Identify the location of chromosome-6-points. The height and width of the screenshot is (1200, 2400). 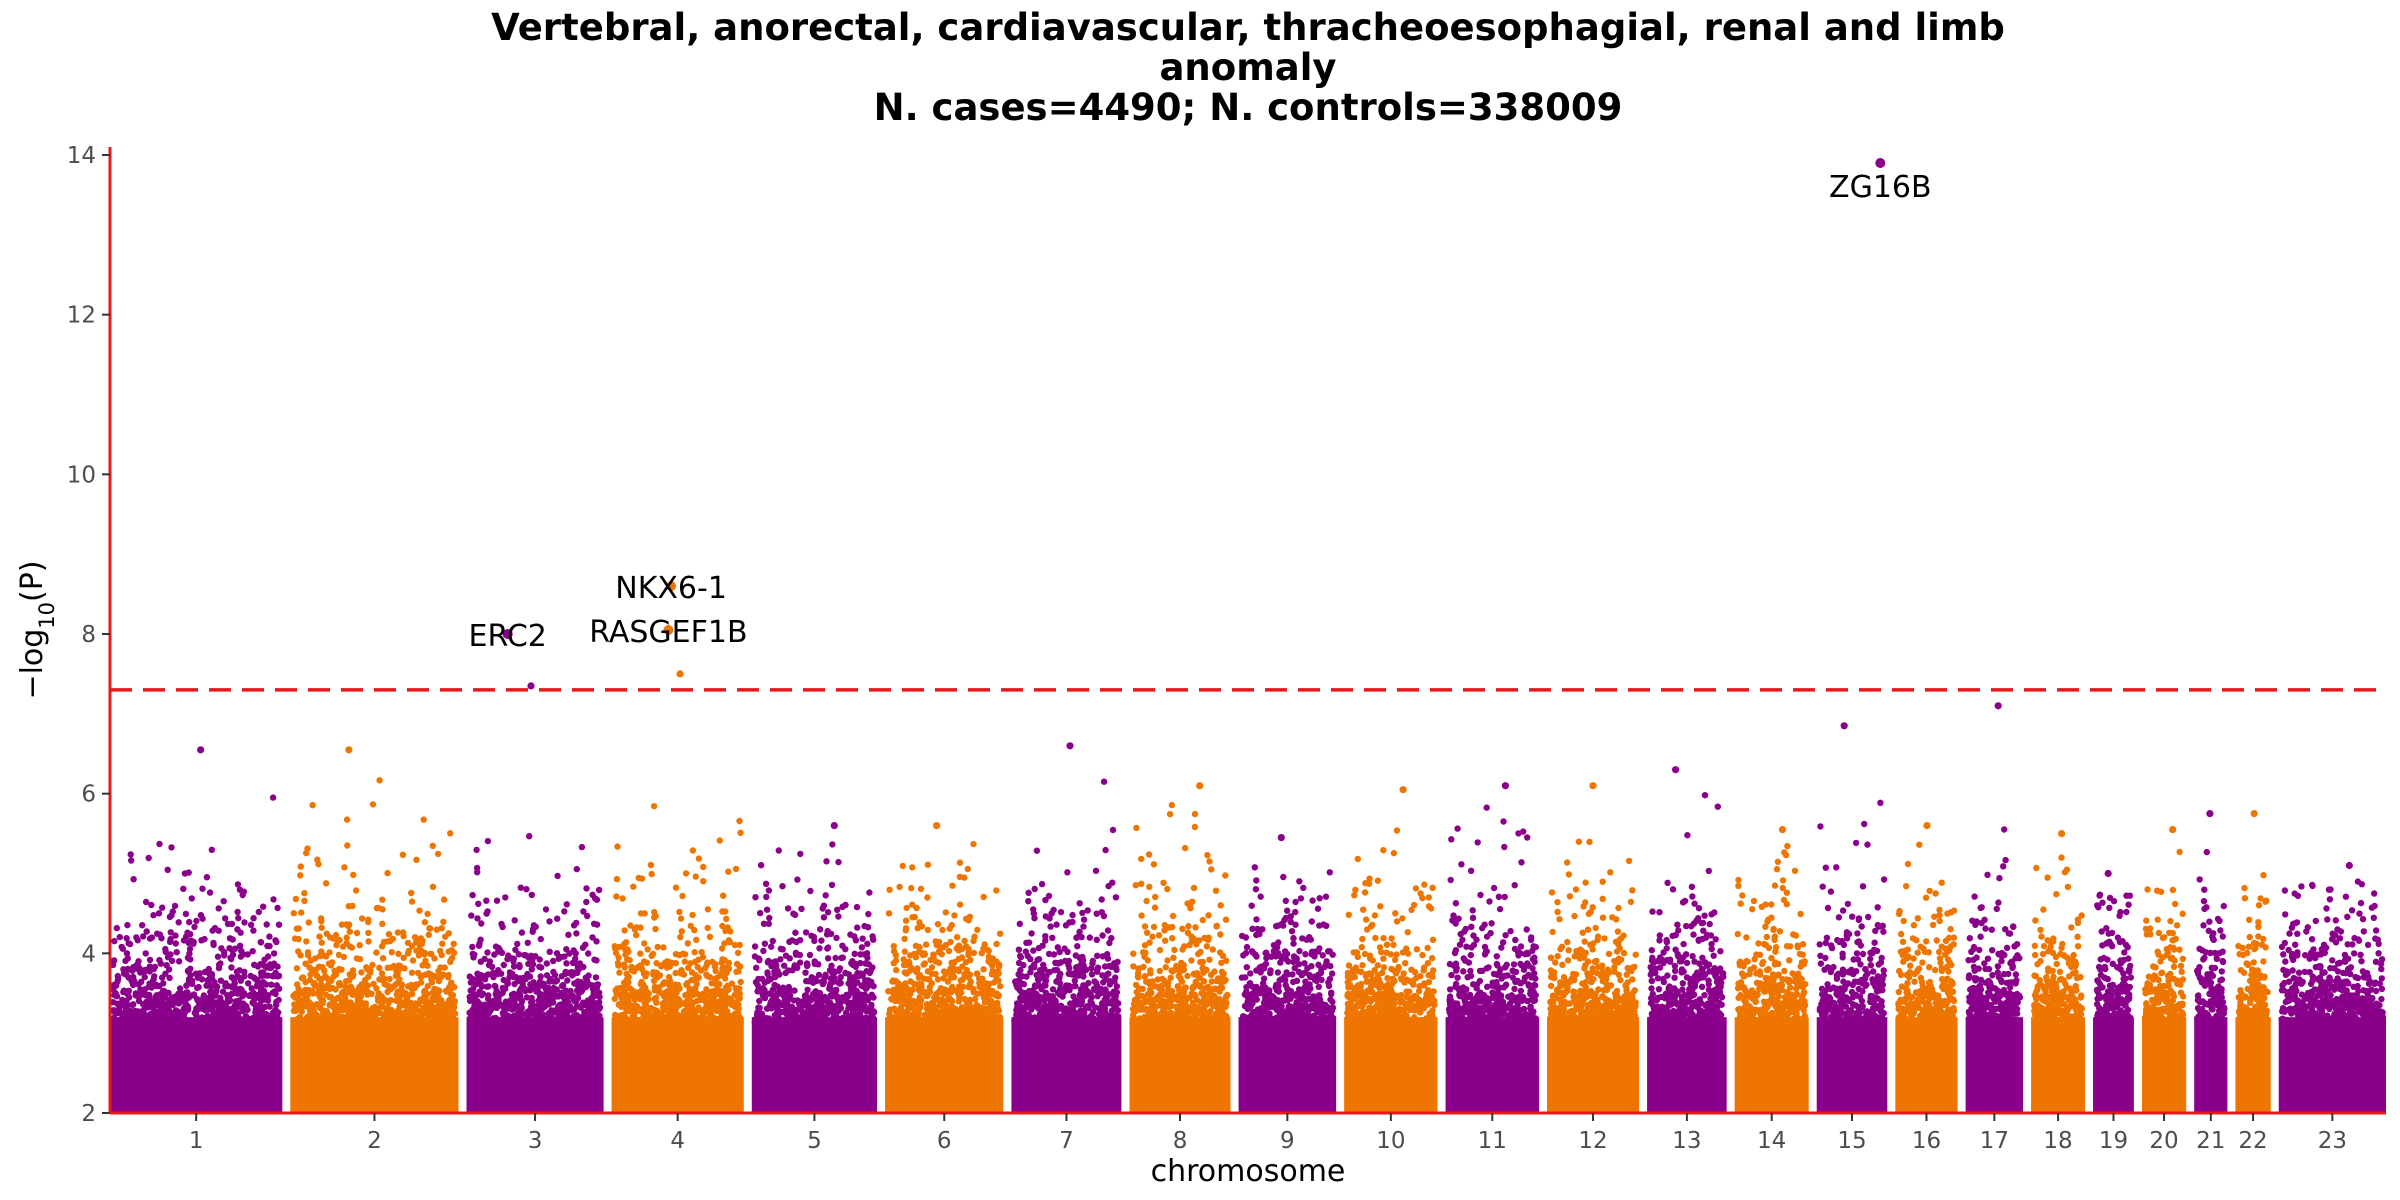
(944, 967).